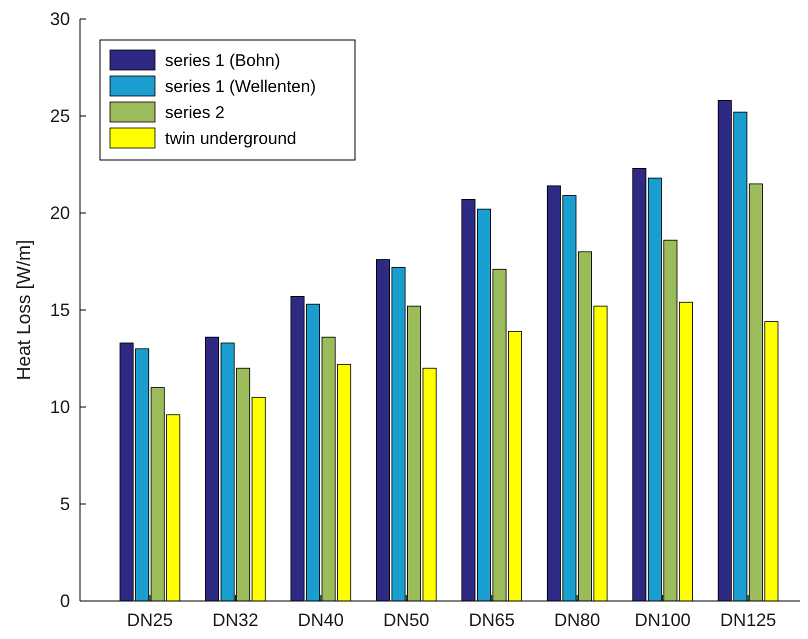 The width and height of the screenshot is (808, 639). I want to click on y-tick-label: 0, so click(65, 600).